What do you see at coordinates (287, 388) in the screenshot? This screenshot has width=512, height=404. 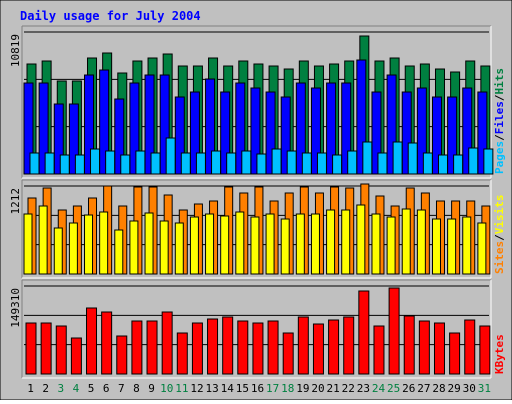 I see `x-tick-label-18: 18` at bounding box center [287, 388].